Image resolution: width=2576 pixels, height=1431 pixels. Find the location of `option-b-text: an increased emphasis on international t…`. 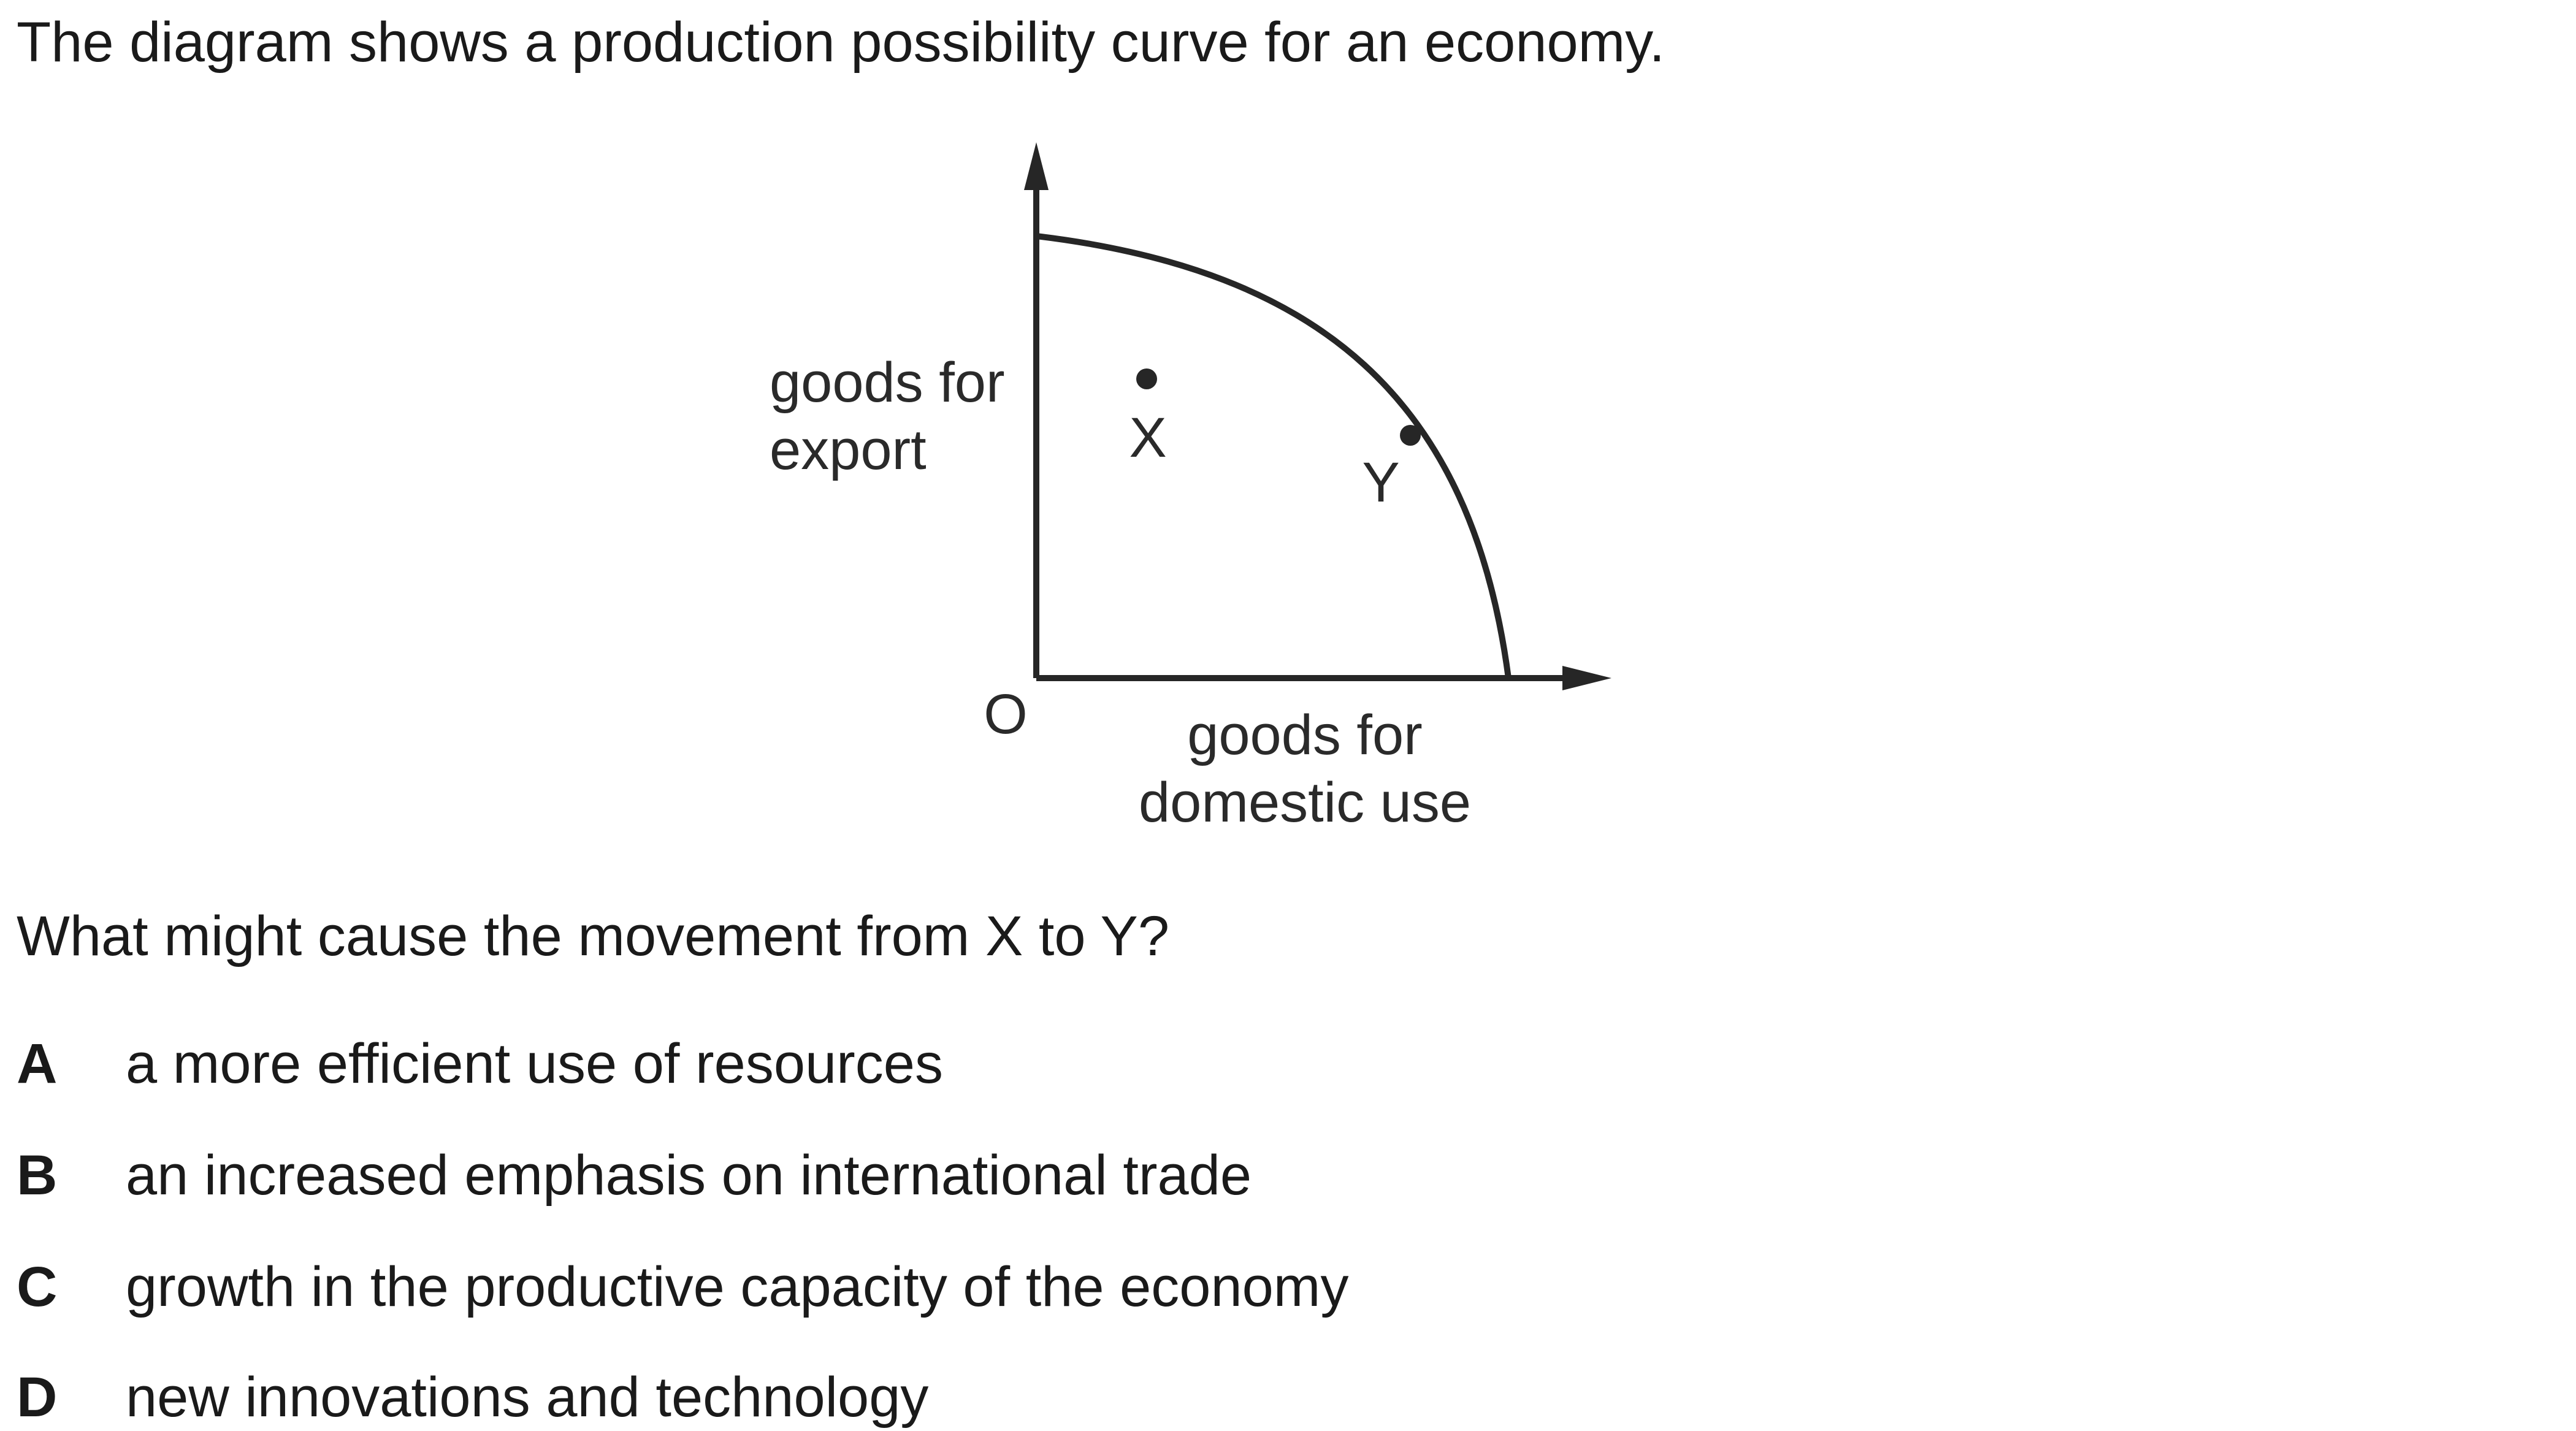

option-b-text: an increased emphasis on international t… is located at coordinates (689, 1175).